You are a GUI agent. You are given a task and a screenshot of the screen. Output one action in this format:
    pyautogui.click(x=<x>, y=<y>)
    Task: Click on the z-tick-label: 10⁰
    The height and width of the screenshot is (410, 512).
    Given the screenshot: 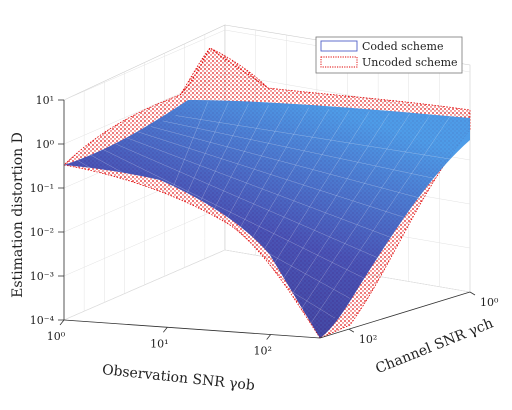 What is the action you would take?
    pyautogui.click(x=45, y=144)
    